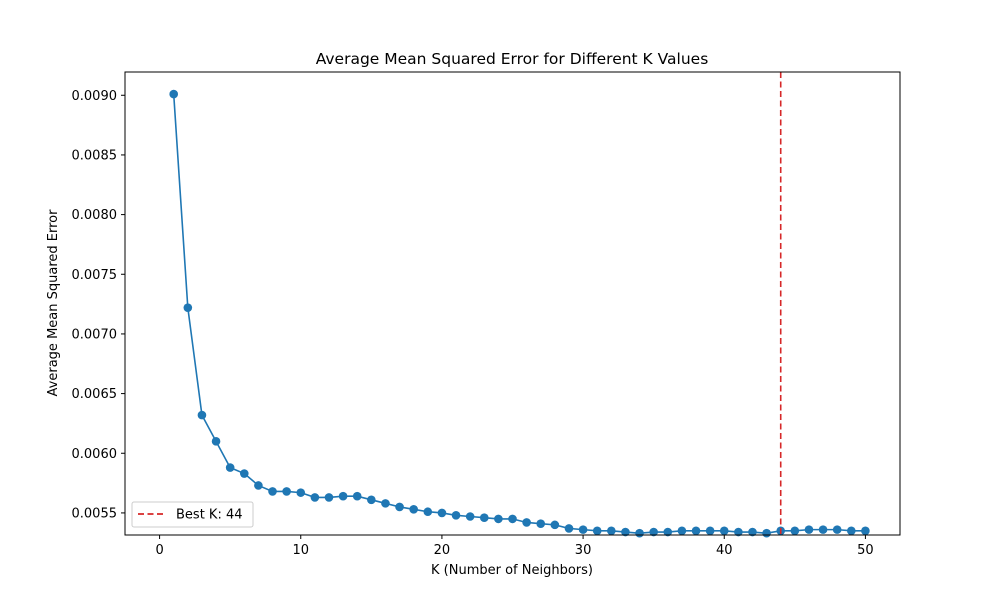 This screenshot has height=600, width=1000. I want to click on x-tick-label: 20, so click(442, 550).